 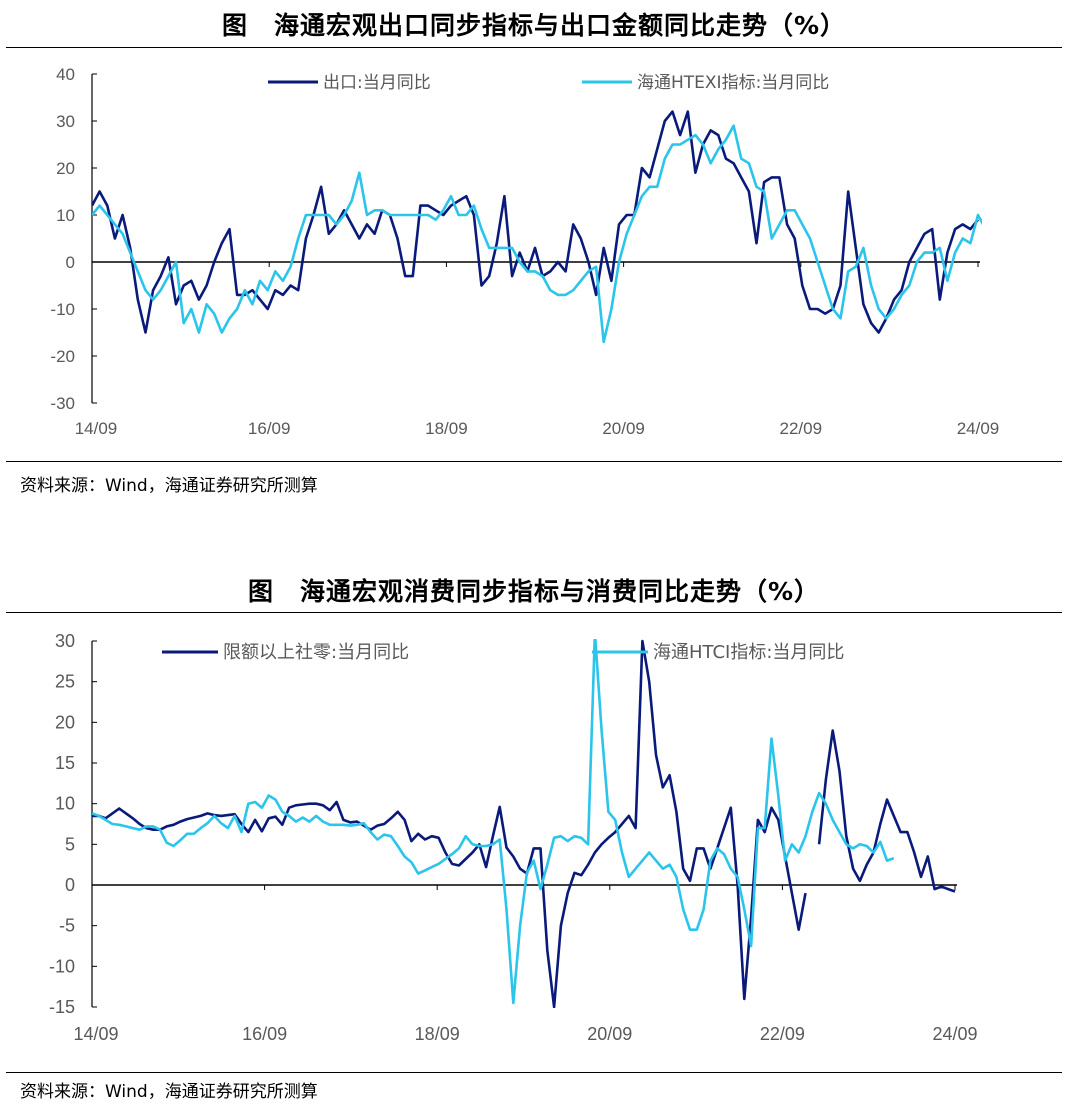 What do you see at coordinates (62, 356) in the screenshot?
I see `y-tick-label: -20` at bounding box center [62, 356].